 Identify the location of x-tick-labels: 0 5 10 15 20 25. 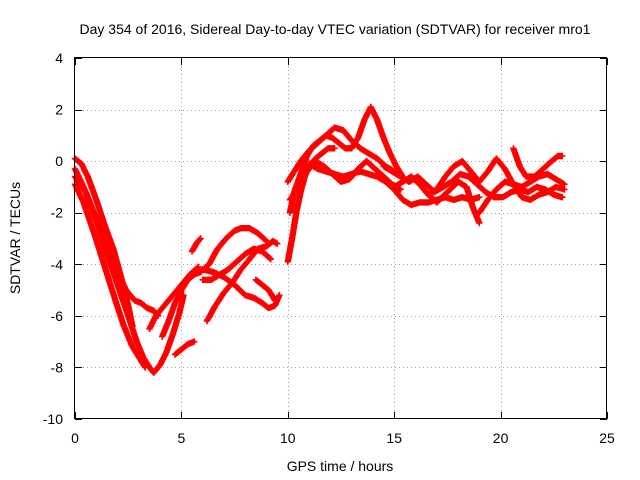
(343, 438).